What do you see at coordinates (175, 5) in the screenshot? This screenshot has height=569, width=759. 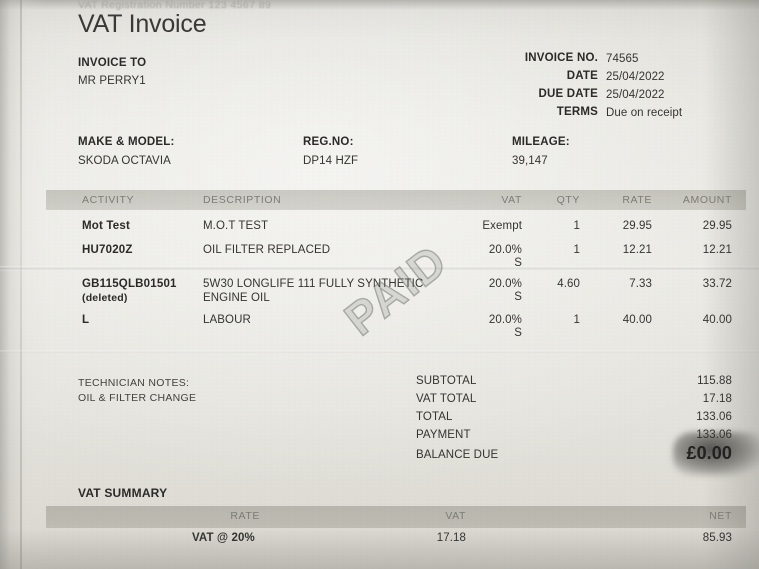 I see `vat-registration-line: VAT Registration Number 123 4567 89` at bounding box center [175, 5].